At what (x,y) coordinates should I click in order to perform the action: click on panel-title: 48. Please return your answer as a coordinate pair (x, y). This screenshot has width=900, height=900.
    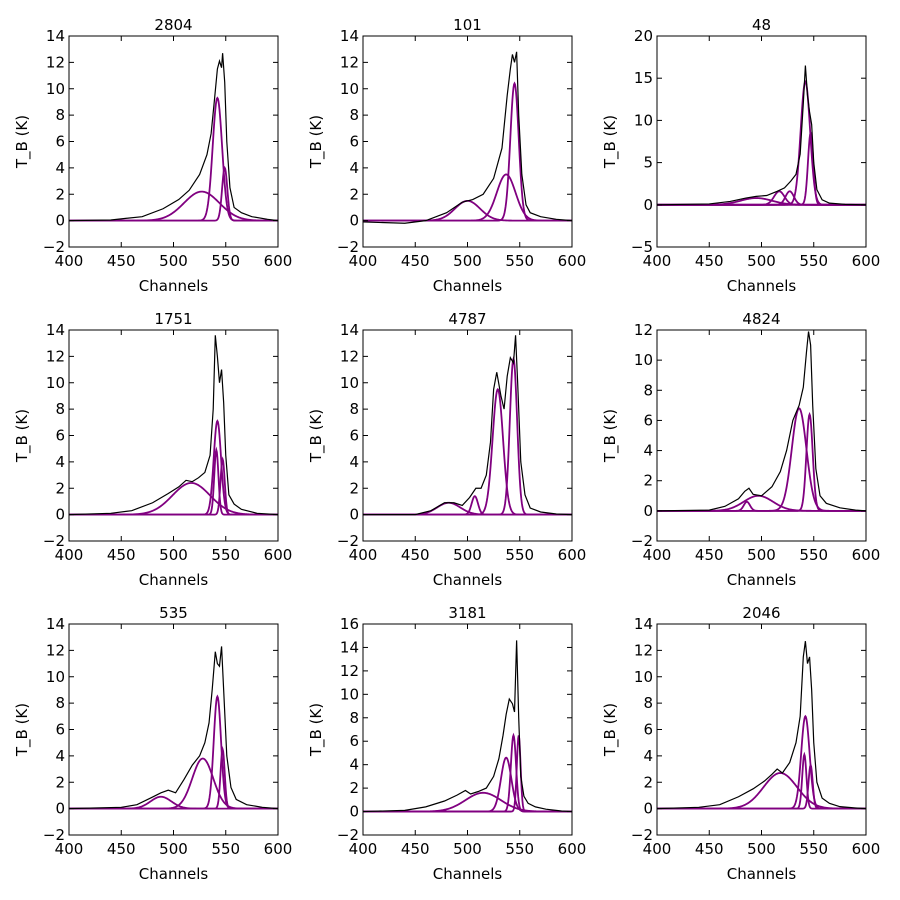
    Looking at the image, I should click on (761, 25).